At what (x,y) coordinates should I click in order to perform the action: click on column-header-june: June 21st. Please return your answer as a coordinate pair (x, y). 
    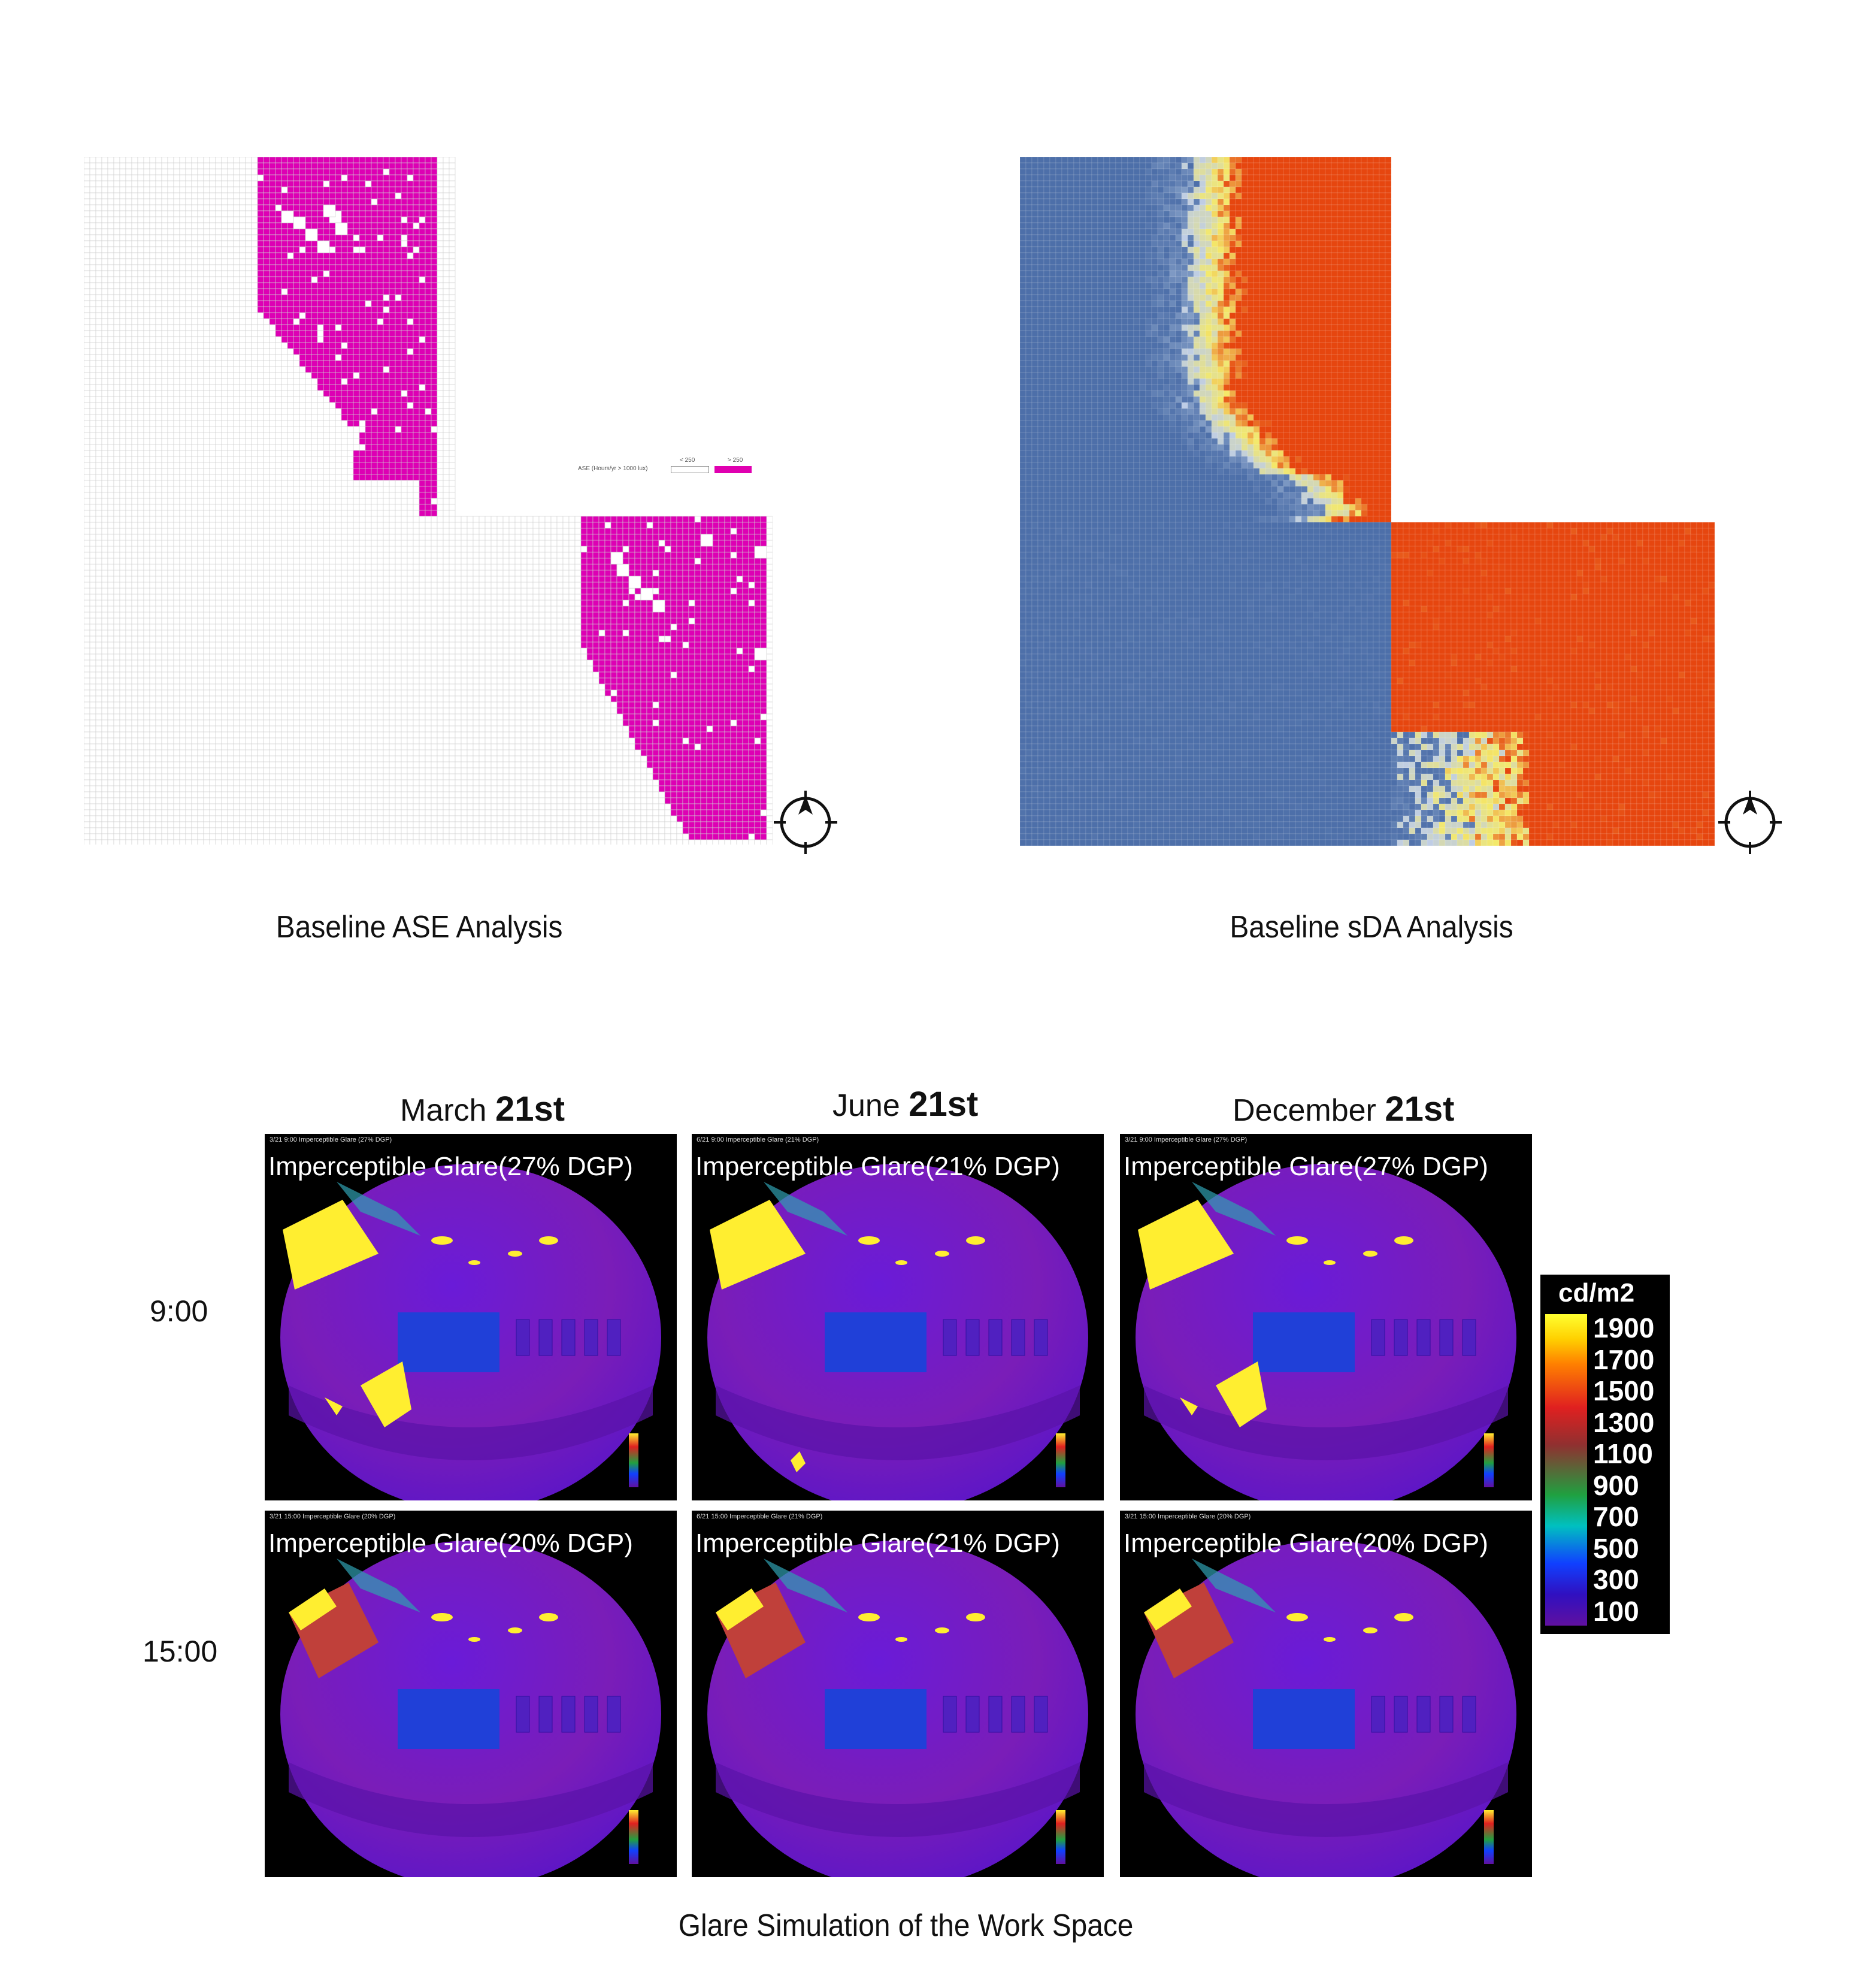
    Looking at the image, I should click on (905, 1104).